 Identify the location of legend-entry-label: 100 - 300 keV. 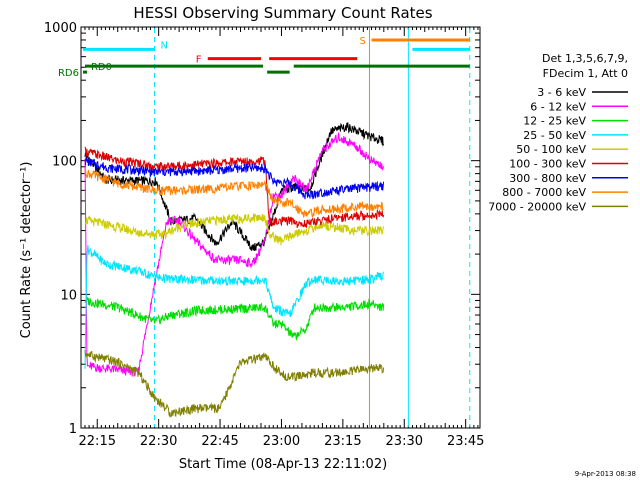
(547, 164).